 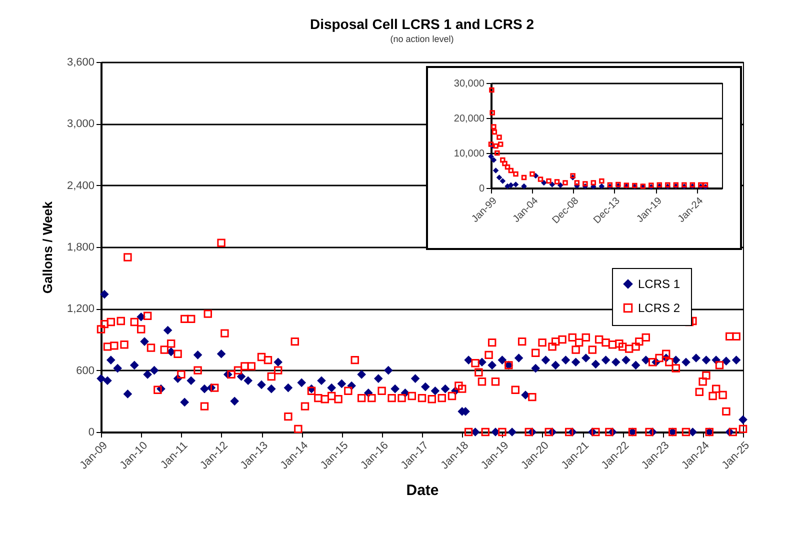 What do you see at coordinates (659, 284) in the screenshot?
I see `legend-label: LCRS 1` at bounding box center [659, 284].